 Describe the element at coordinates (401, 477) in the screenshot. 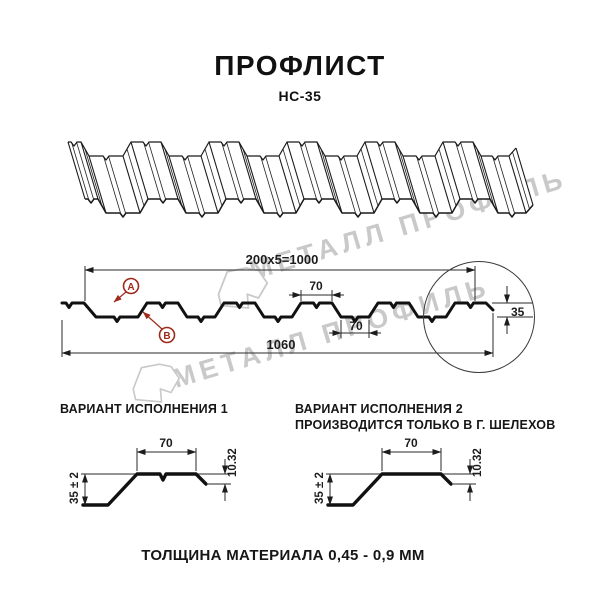

I see `variant2-dimensions` at that location.